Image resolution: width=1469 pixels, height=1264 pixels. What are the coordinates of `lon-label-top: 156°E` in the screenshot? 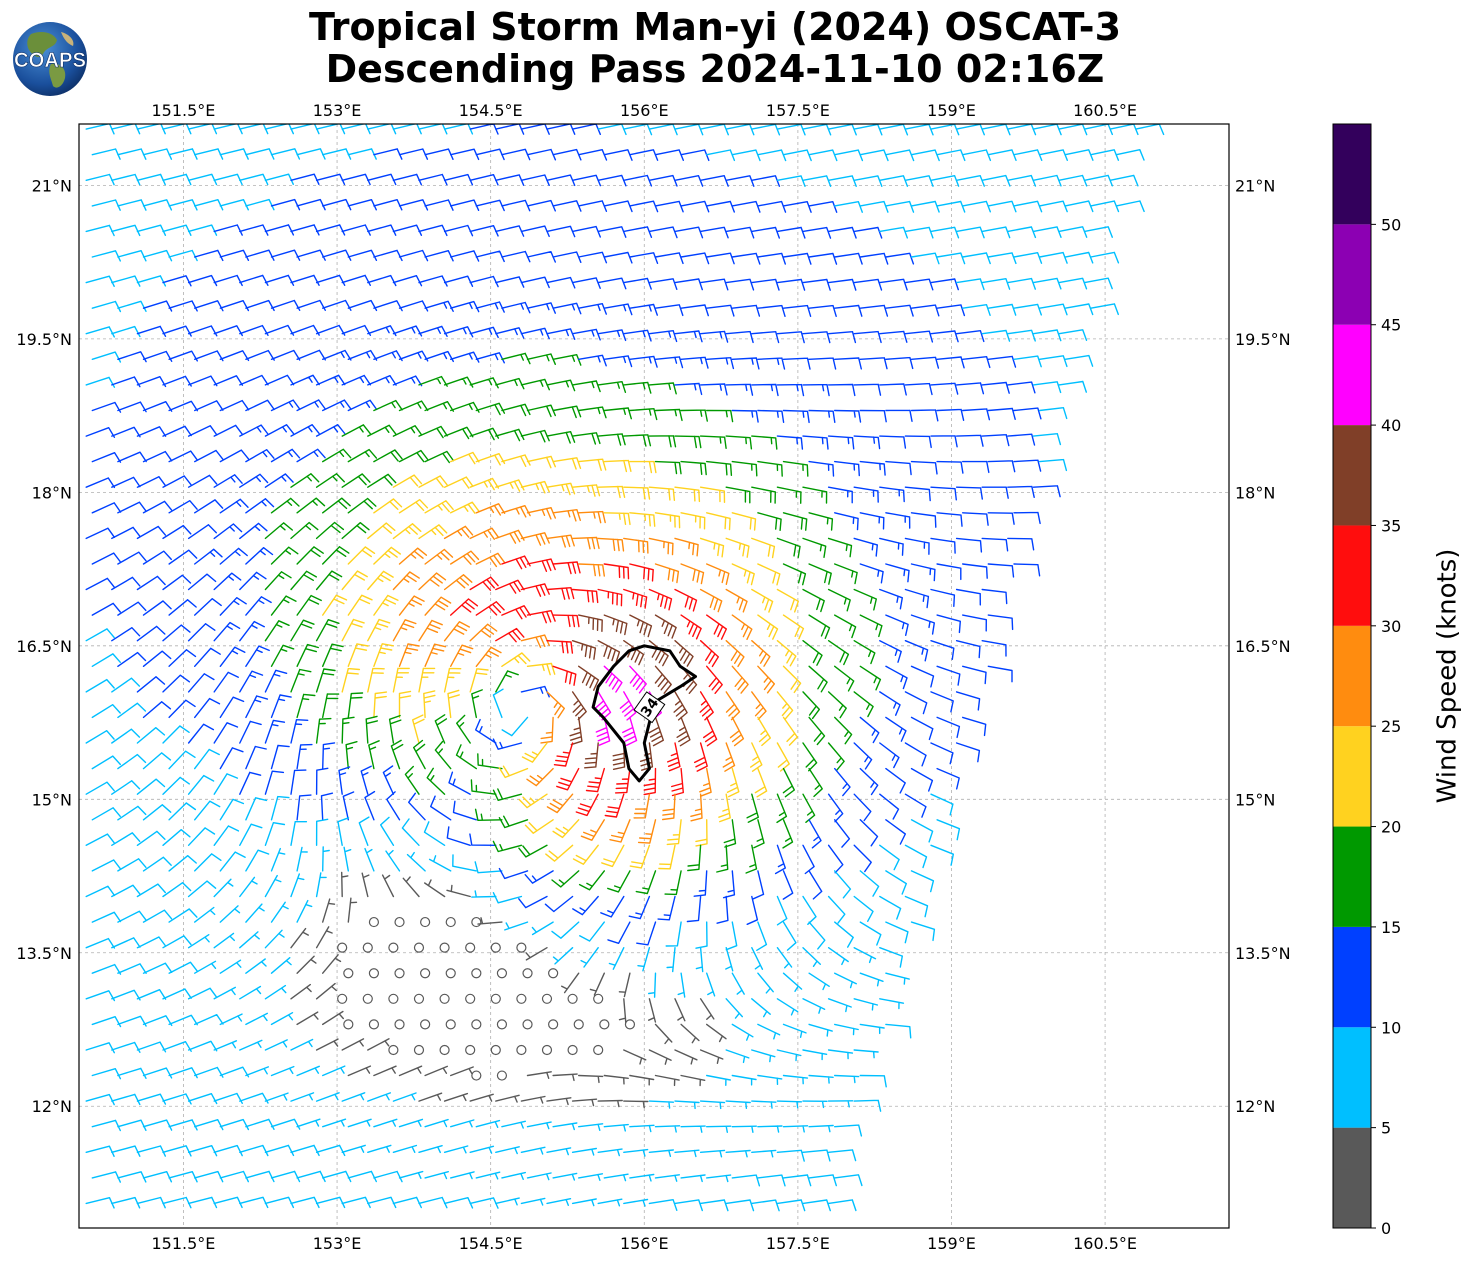 It's located at (644, 110).